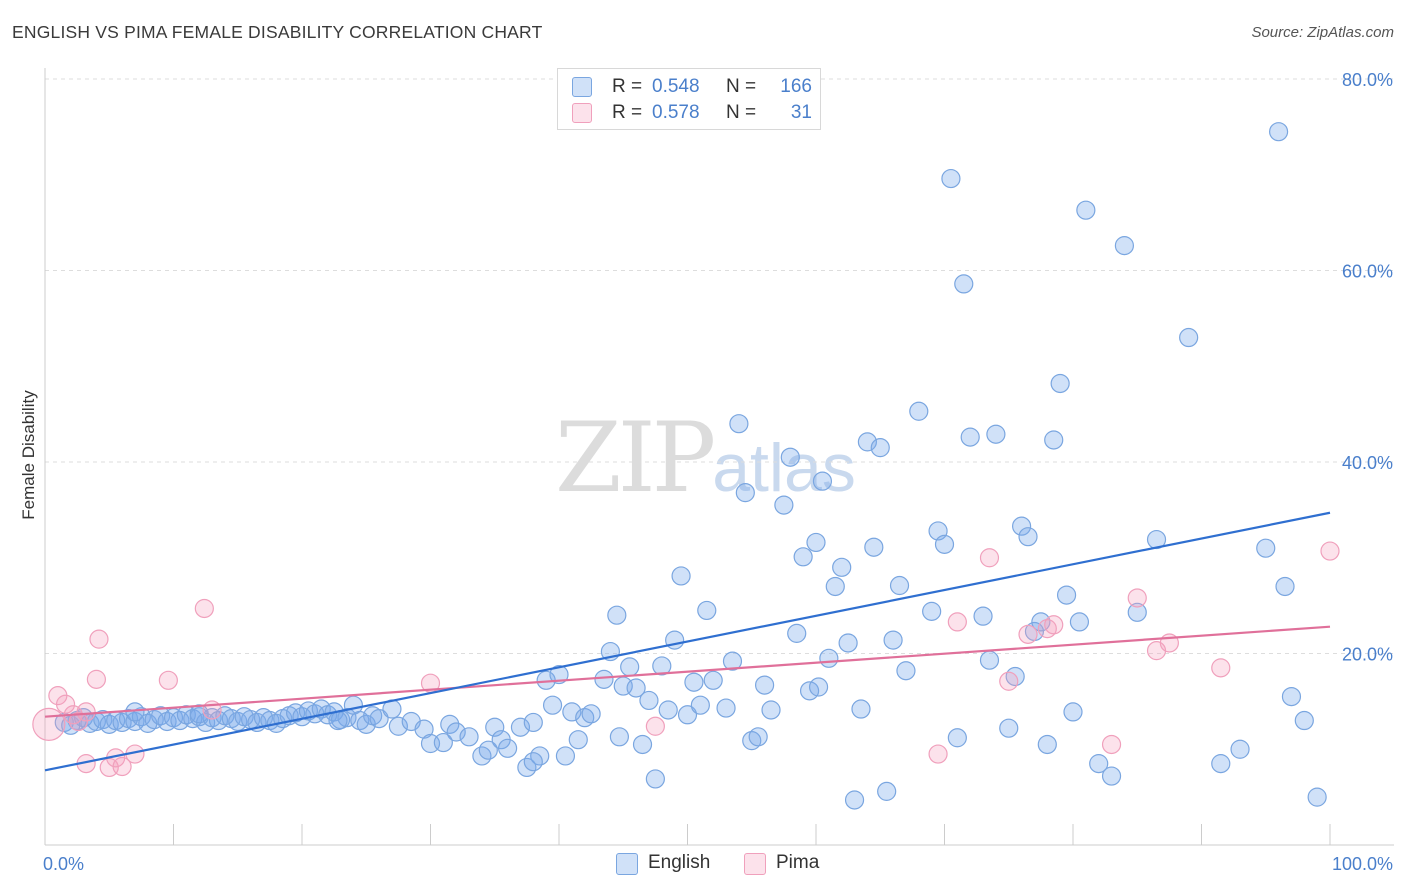  I want to click on pima-legend-label: Pima, so click(798, 862).